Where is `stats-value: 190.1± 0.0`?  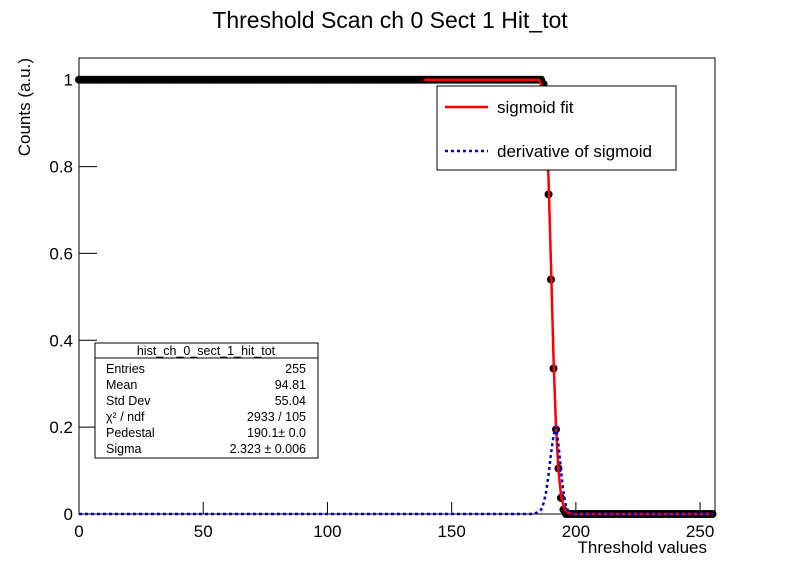 stats-value: 190.1± 0.0 is located at coordinates (276, 433).